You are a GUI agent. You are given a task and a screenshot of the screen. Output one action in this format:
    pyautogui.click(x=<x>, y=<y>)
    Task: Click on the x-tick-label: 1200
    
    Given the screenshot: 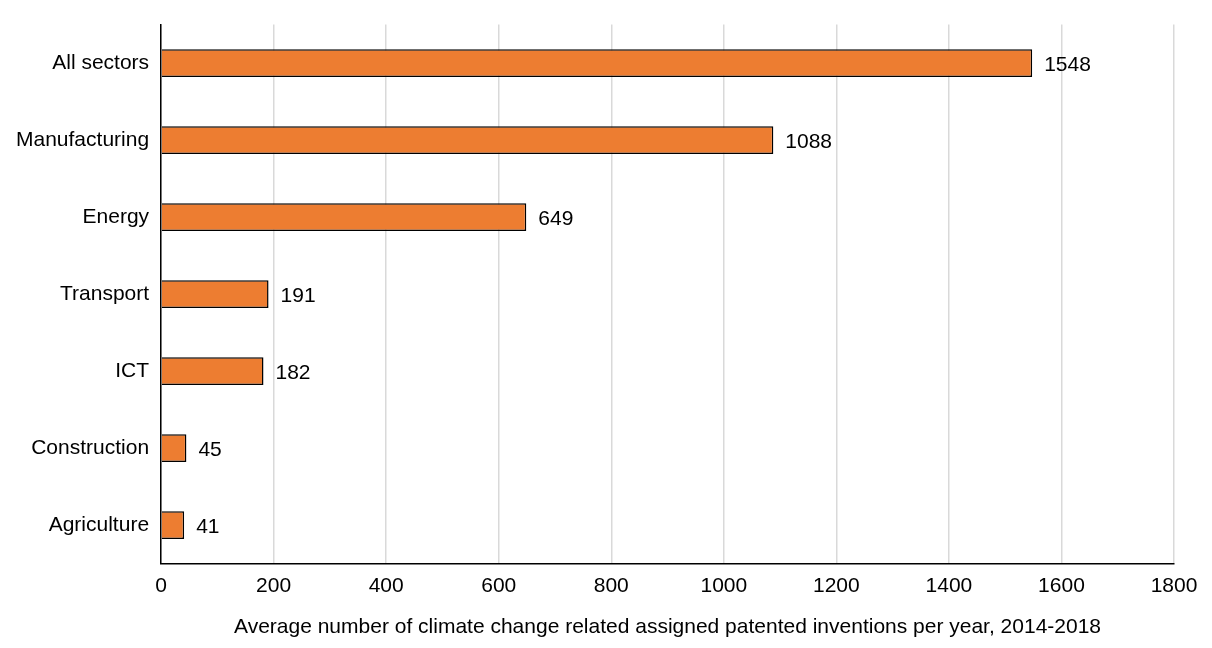 What is the action you would take?
    pyautogui.click(x=836, y=584)
    